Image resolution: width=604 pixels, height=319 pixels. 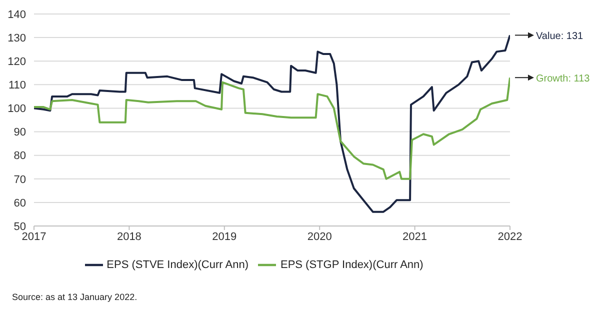 I want to click on y-tick-label: 90, so click(x=20, y=132).